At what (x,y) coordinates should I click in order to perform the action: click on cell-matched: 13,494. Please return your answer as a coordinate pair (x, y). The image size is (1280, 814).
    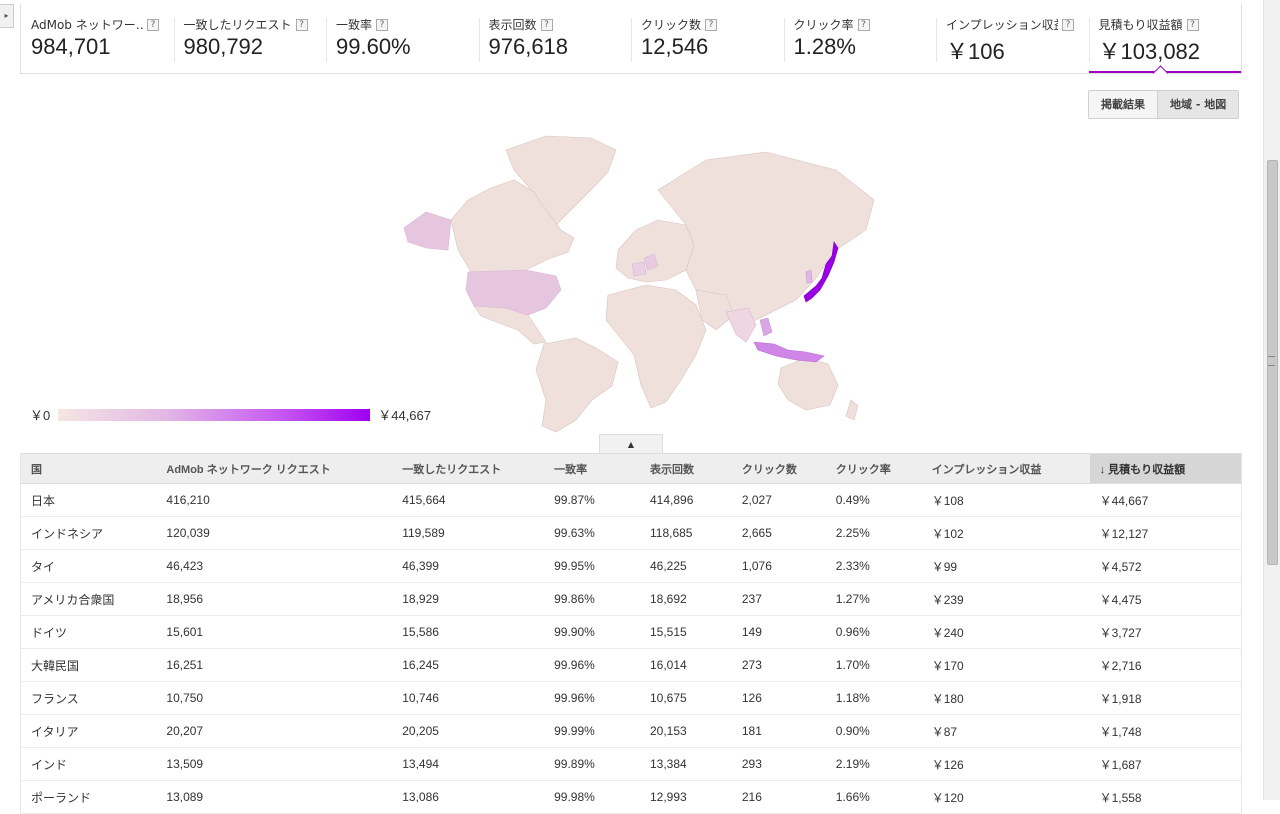
    Looking at the image, I should click on (468, 764).